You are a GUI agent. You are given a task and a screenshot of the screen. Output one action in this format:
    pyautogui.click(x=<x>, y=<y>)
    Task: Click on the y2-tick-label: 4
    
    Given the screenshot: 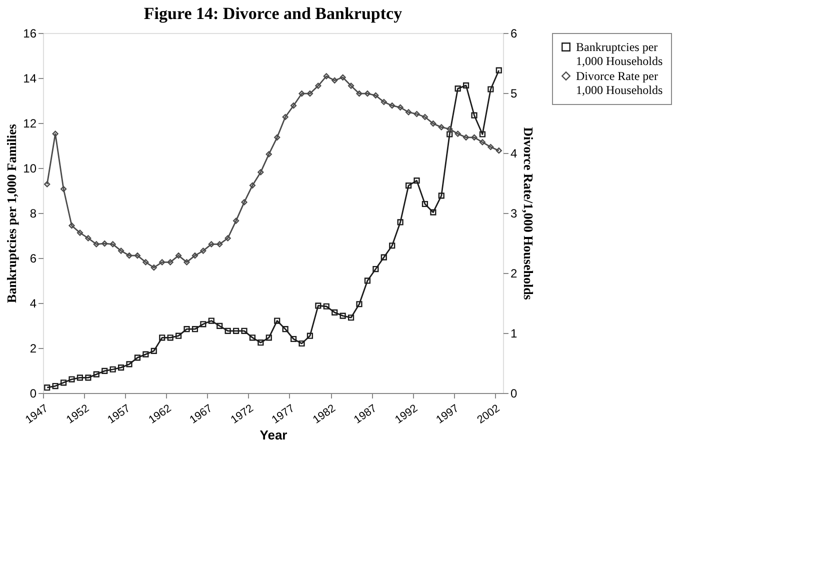 What is the action you would take?
    pyautogui.click(x=514, y=153)
    